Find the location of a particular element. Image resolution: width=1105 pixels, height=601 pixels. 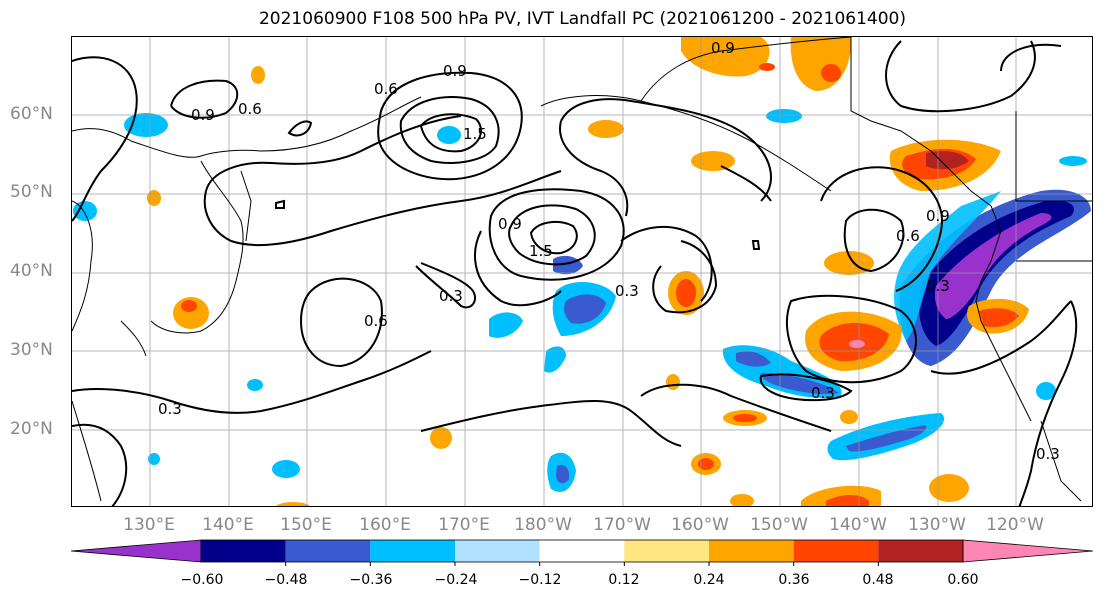

lon-label-150w: 150°W is located at coordinates (779, 525).